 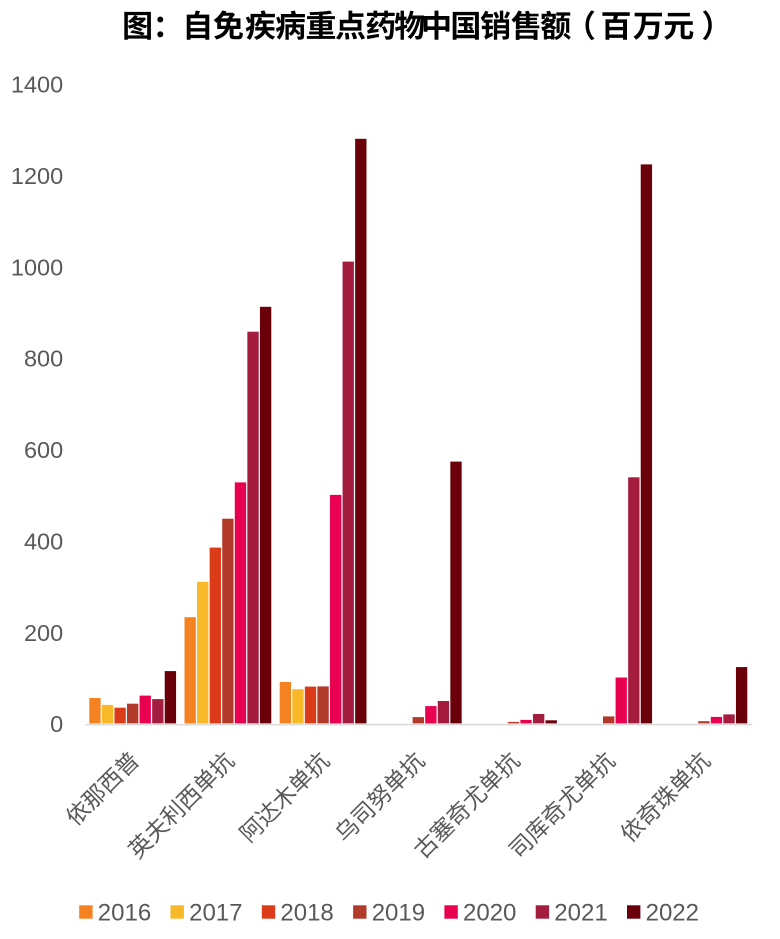 I want to click on svg-text: 2016, so click(x=124, y=912).